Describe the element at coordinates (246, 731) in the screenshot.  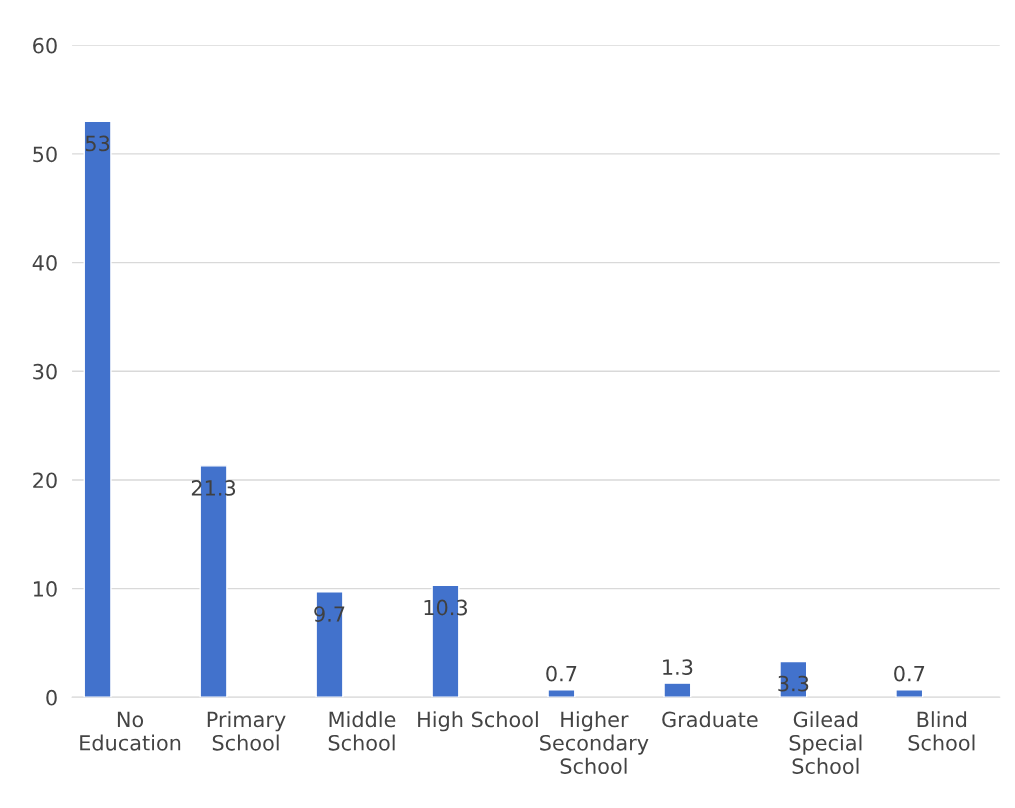
I see `x-tick-label: Primary School` at that location.